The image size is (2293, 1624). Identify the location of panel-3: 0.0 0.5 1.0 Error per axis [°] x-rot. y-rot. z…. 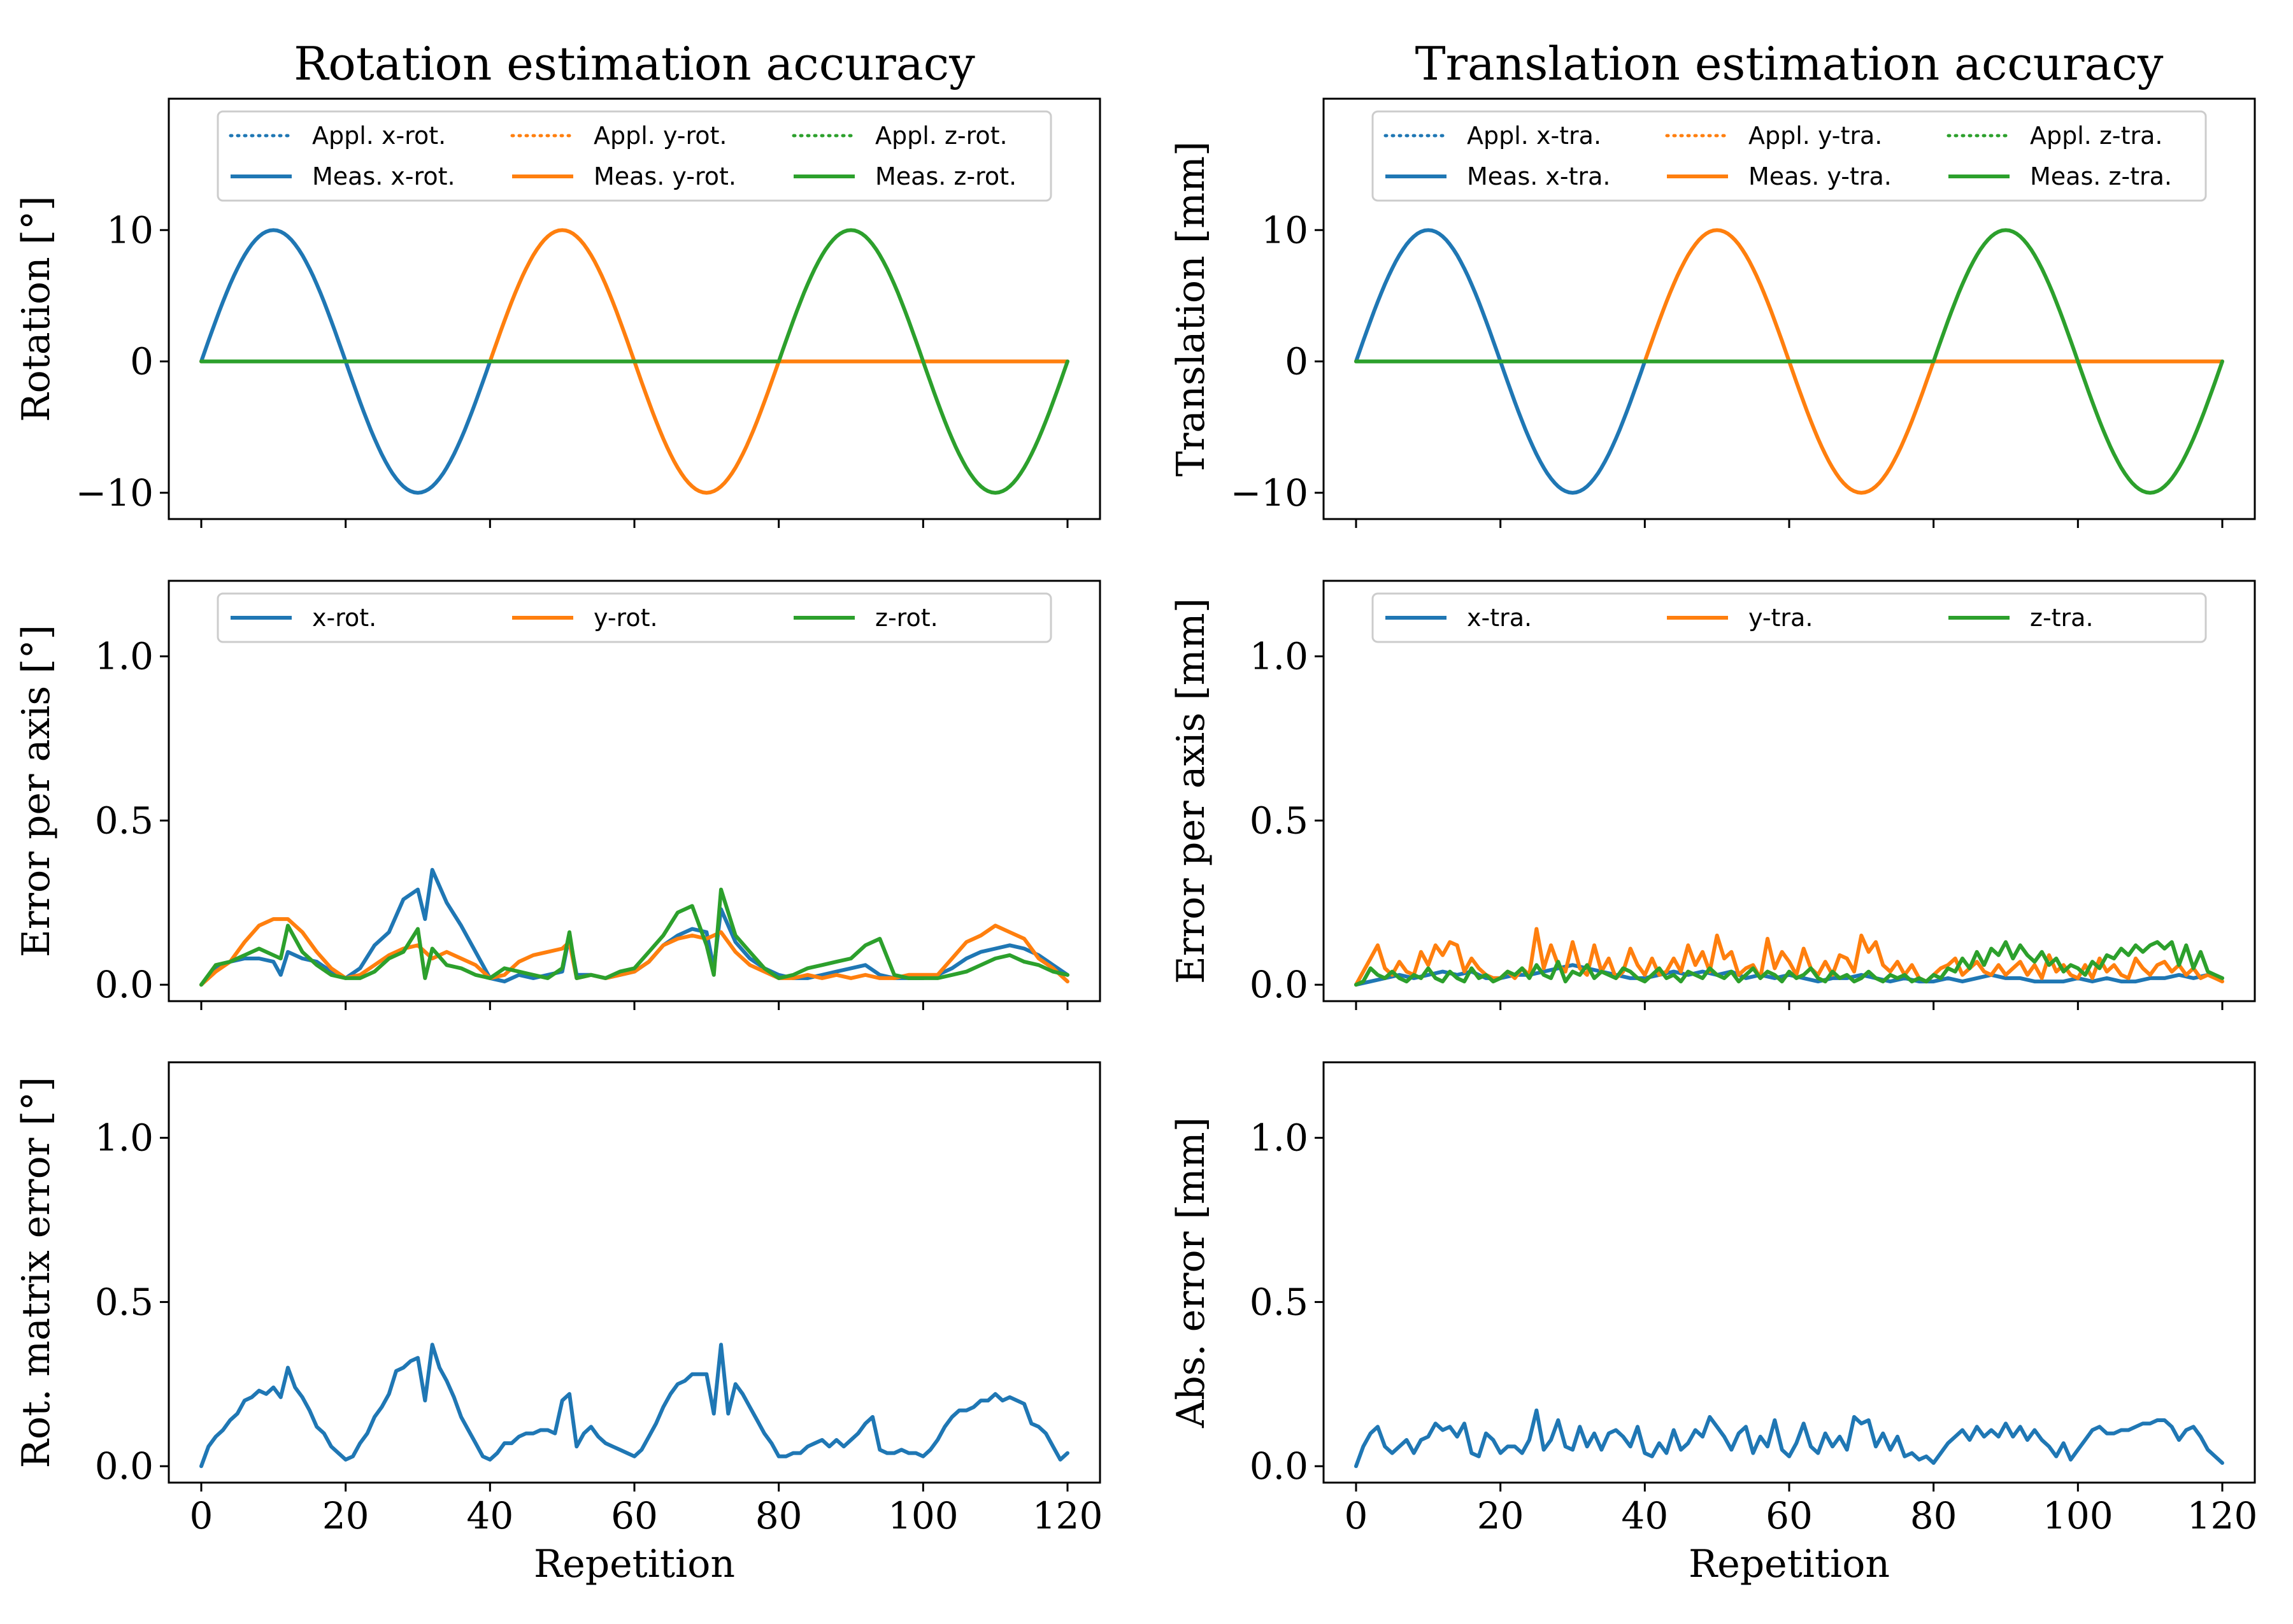
(557, 795).